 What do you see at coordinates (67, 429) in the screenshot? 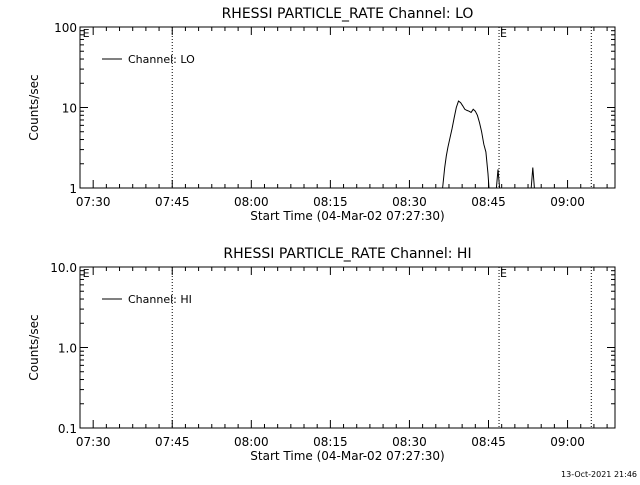
I see `y-tick-label: 0.1` at bounding box center [67, 429].